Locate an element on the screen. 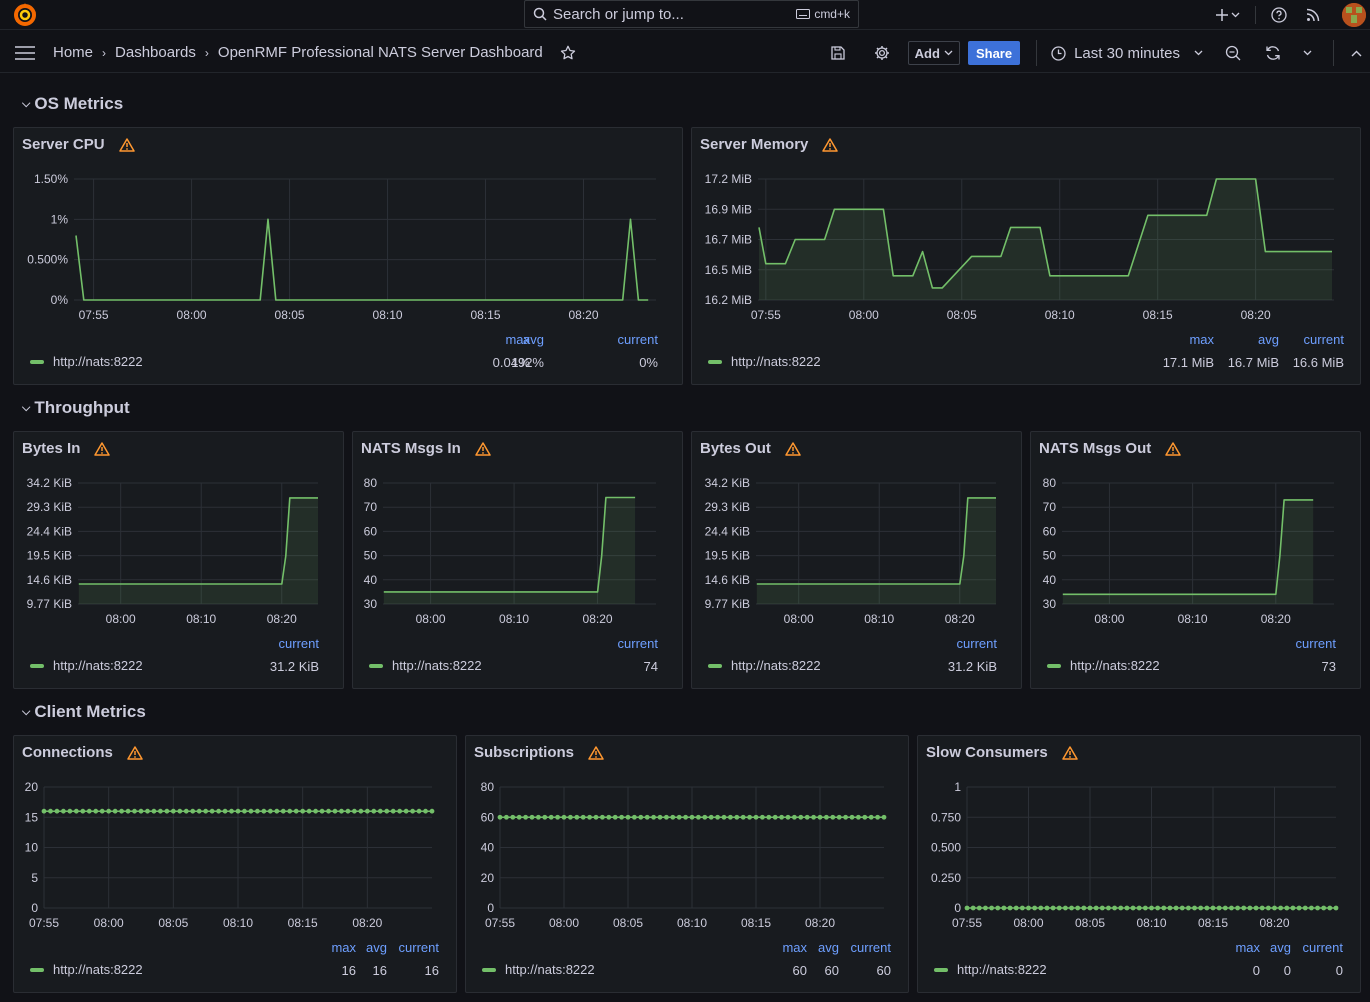 This screenshot has width=1370, height=1002. search-input: Search or jump to... cmd+k is located at coordinates (691, 14).